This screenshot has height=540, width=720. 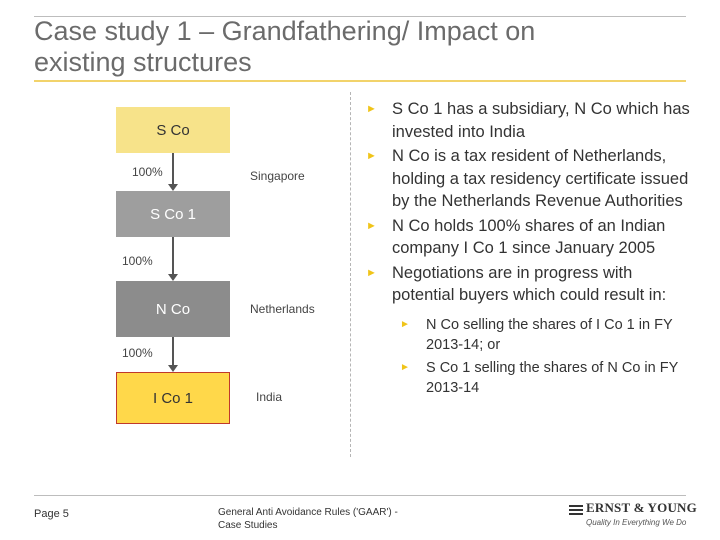 I want to click on title-line-2: existing structures, so click(x=143, y=62).